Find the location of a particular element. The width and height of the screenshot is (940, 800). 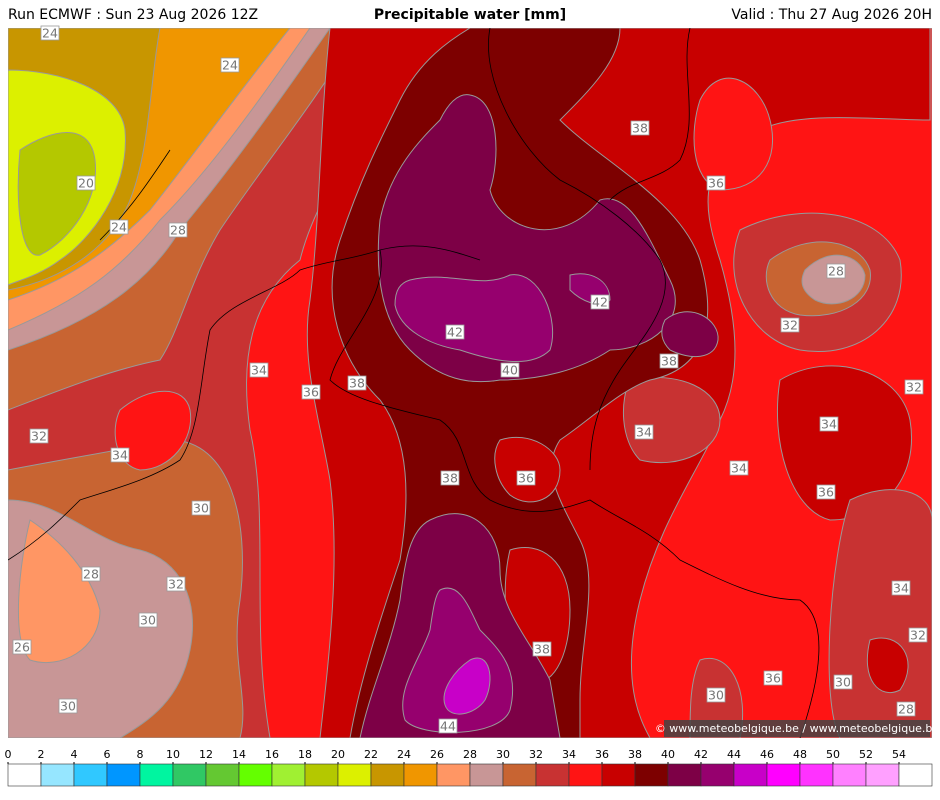

field-28c is located at coordinates (833, 279).